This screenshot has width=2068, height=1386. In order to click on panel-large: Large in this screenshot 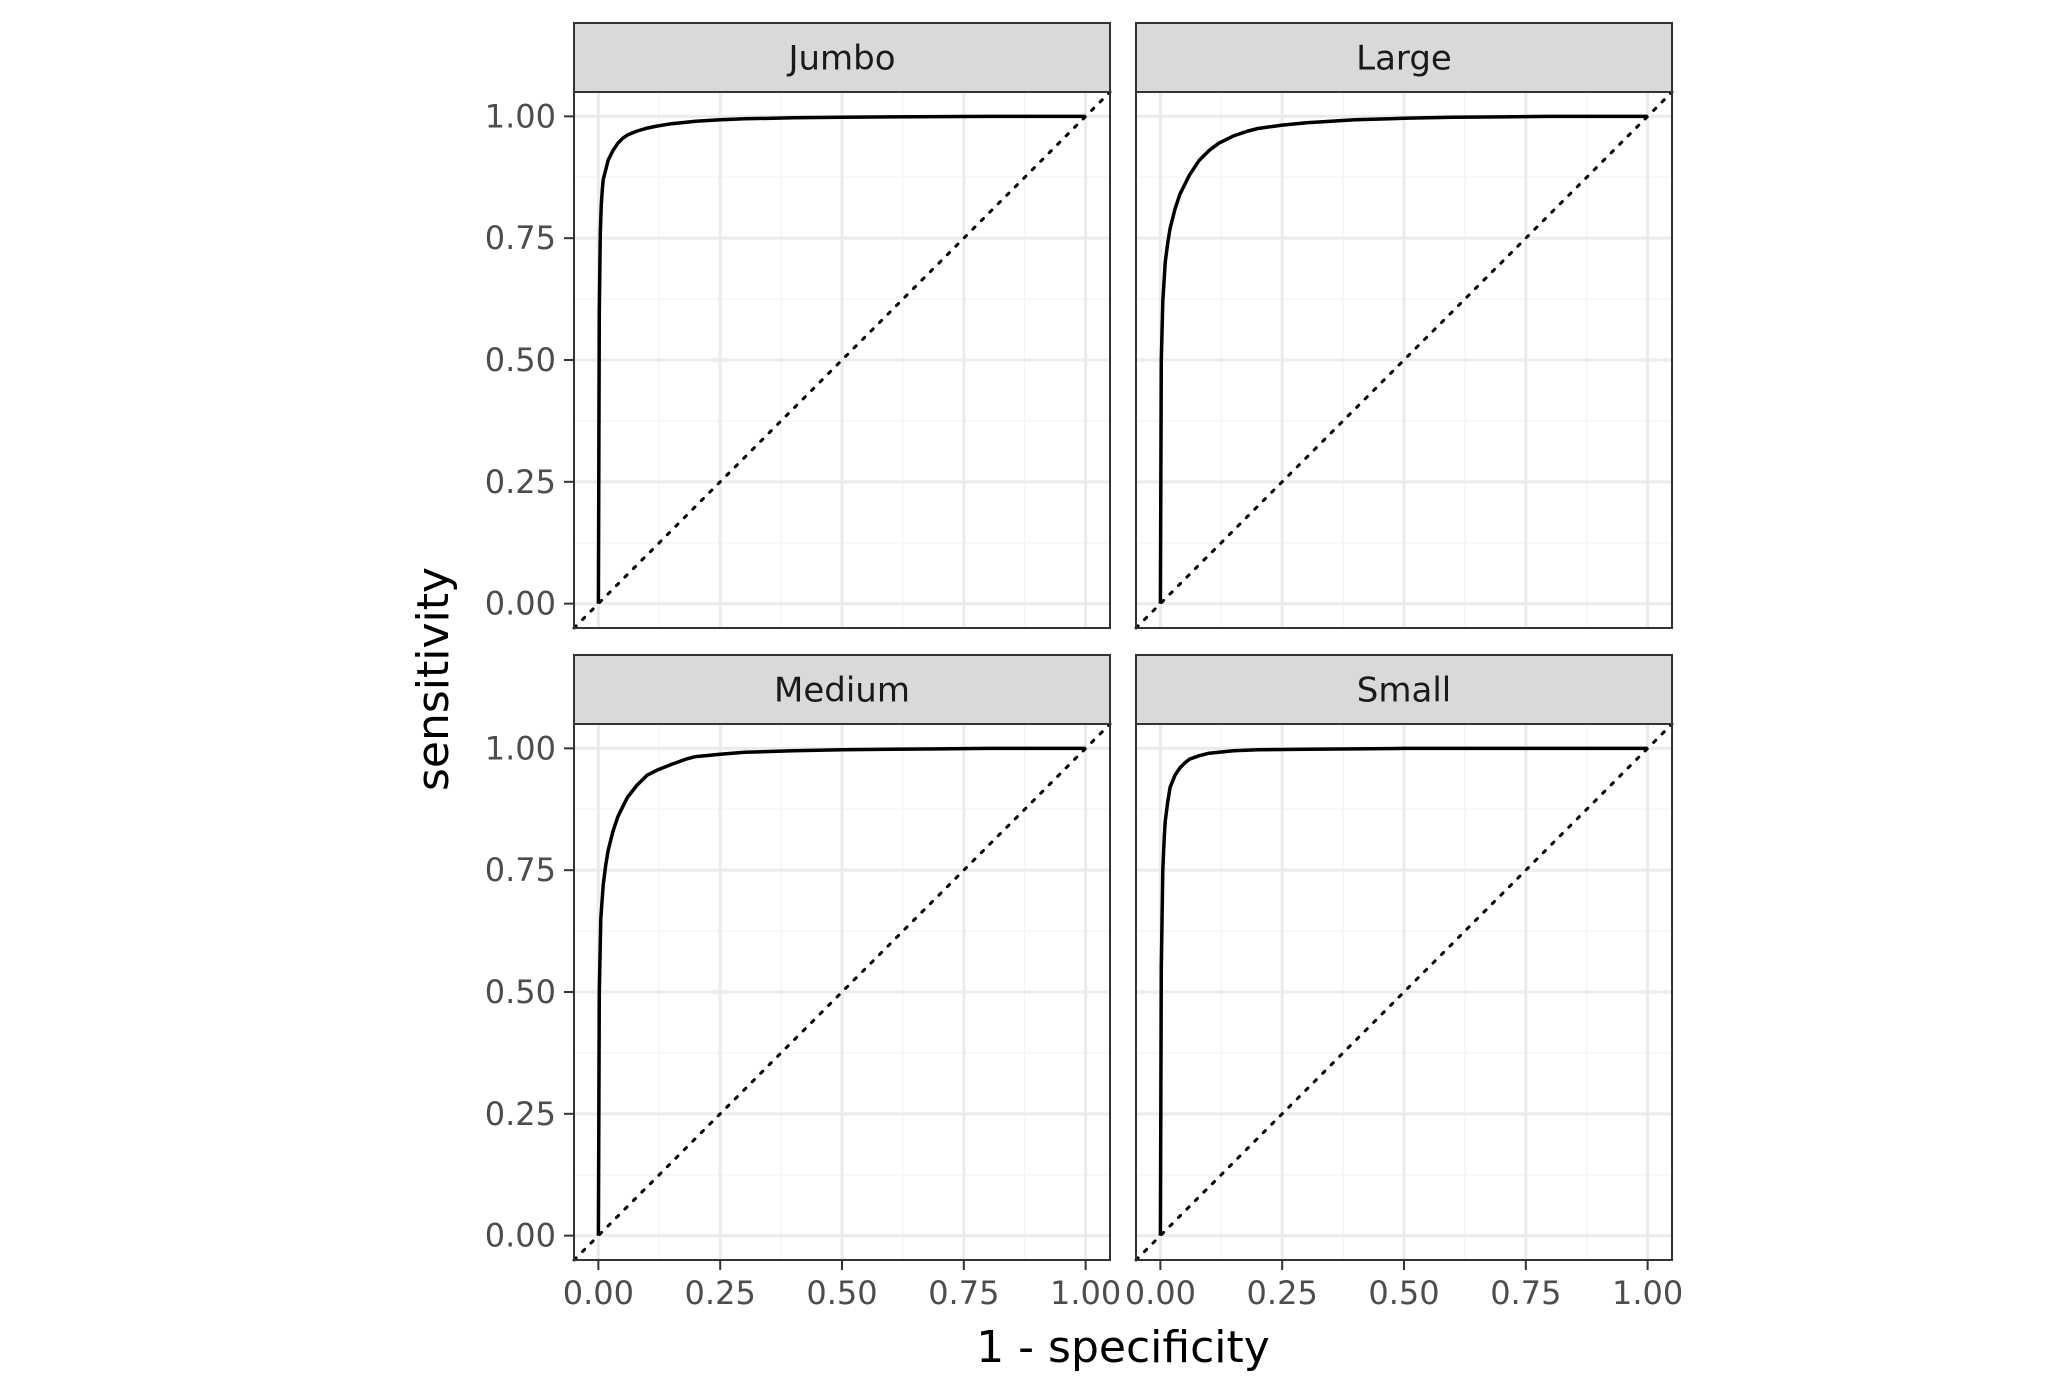, I will do `click(1404, 326)`.